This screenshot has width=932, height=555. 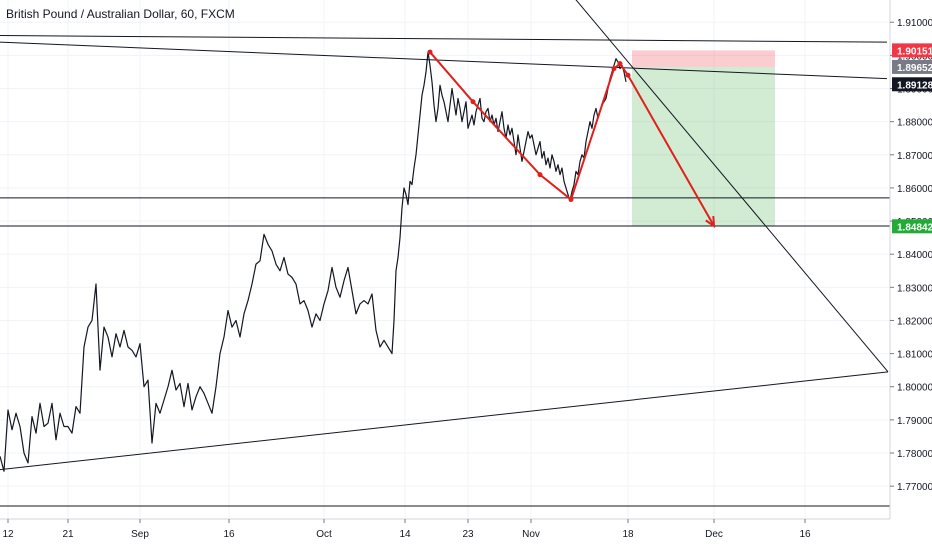 I want to click on price-tick-label: 1.91000, so click(x=914, y=23).